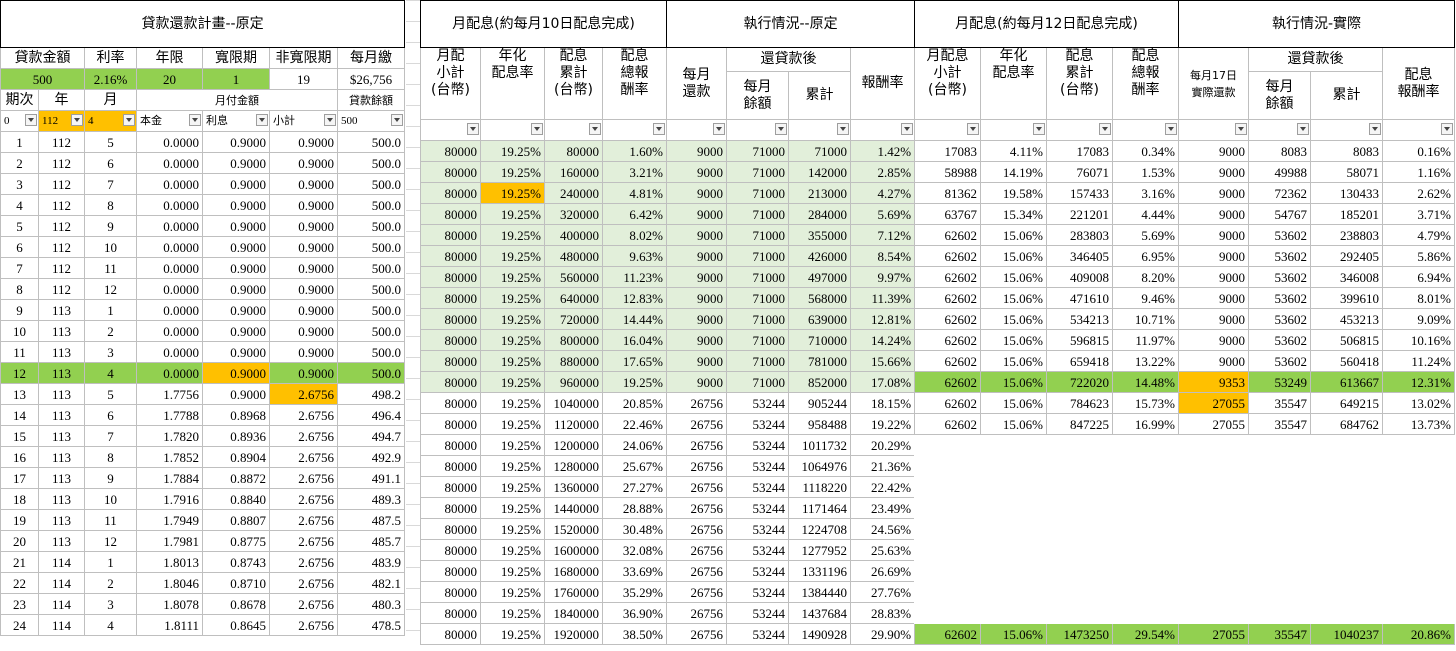  What do you see at coordinates (882, 403) in the screenshot?
I see `table-cell: 18.15%` at bounding box center [882, 403].